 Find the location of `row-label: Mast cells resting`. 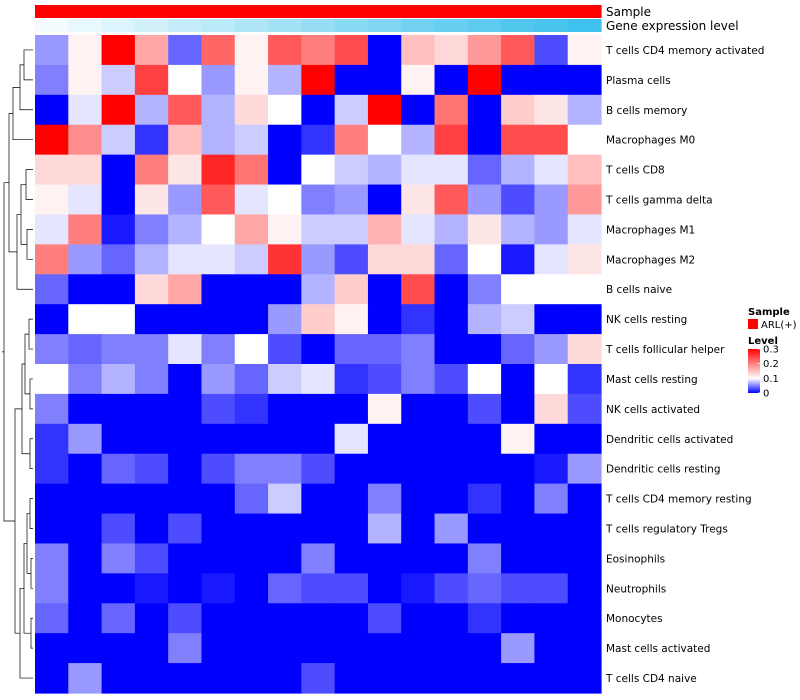

row-label: Mast cells resting is located at coordinates (652, 380).